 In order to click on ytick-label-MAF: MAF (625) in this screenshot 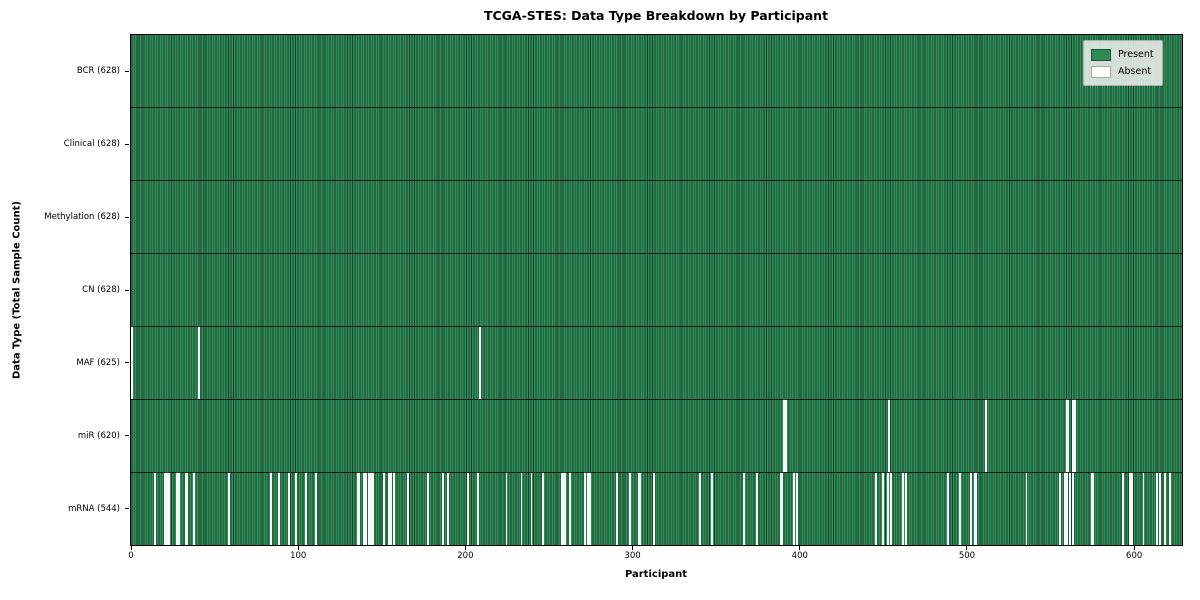, I will do `click(98, 362)`.